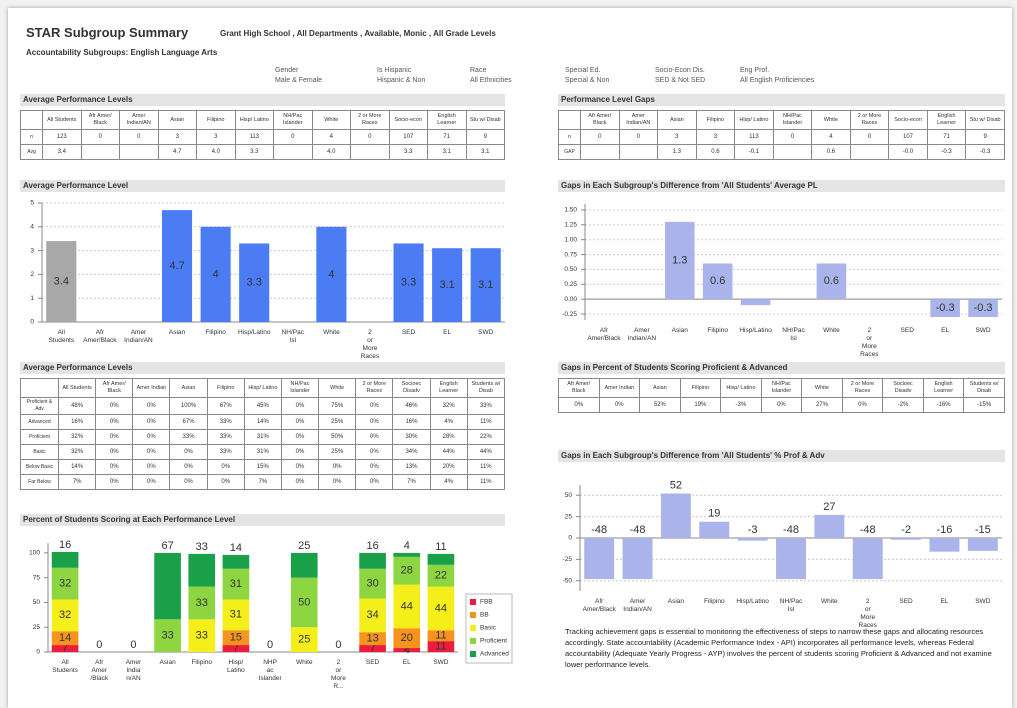  I want to click on table-cell: 3.4, so click(62, 152).